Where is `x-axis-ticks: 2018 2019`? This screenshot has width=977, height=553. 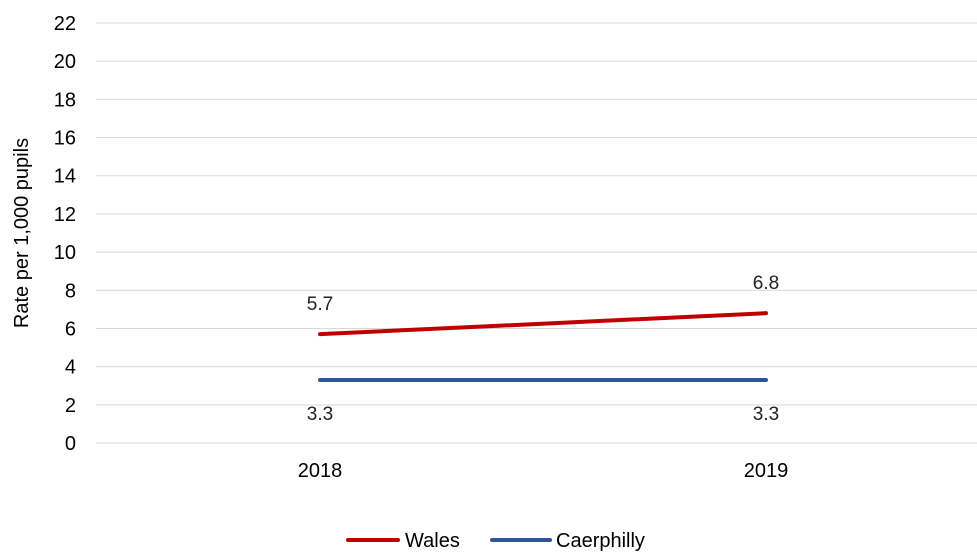
x-axis-ticks: 2018 2019 is located at coordinates (543, 471).